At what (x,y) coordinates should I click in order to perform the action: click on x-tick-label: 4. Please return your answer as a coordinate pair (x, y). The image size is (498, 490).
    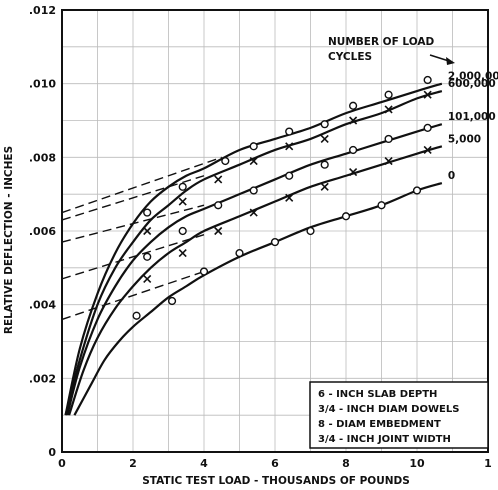
    Looking at the image, I should click on (204, 463).